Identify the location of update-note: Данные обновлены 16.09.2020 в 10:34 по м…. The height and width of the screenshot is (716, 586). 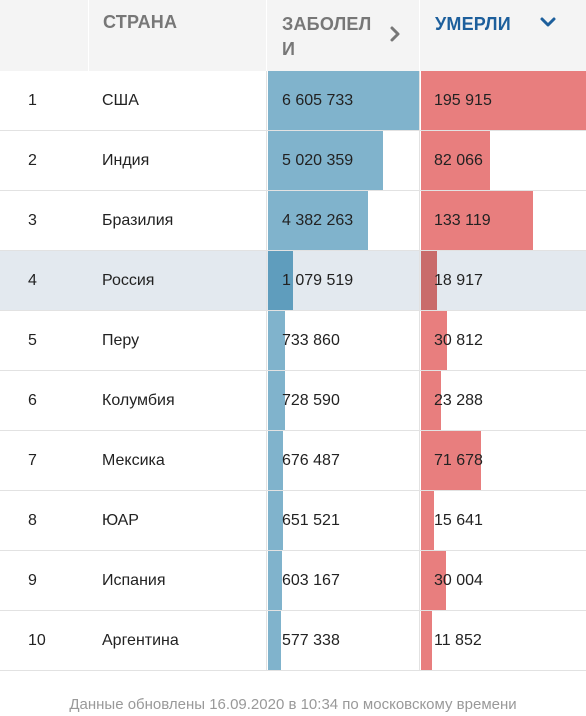
(293, 704).